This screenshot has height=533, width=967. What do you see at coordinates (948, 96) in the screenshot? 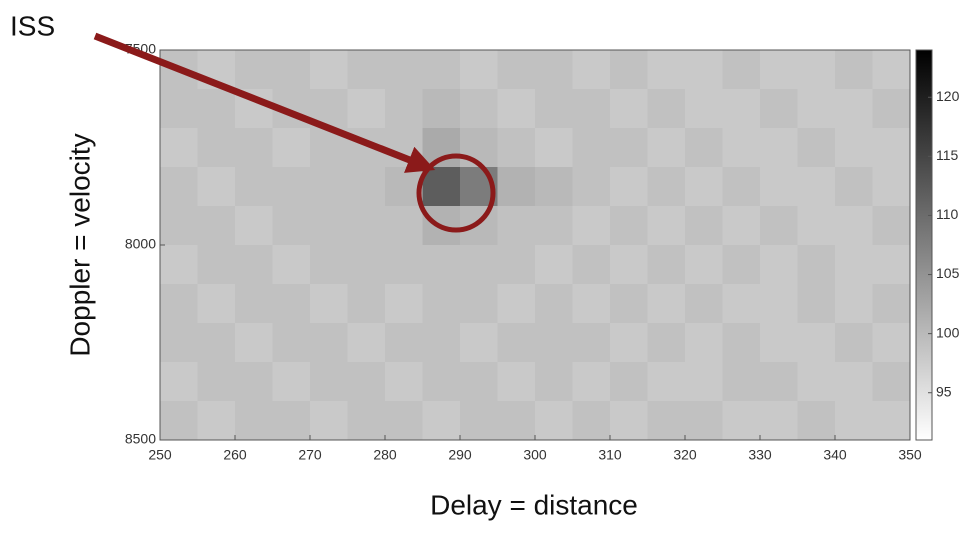
I see `colorbar-tick-label: 120` at bounding box center [948, 96].